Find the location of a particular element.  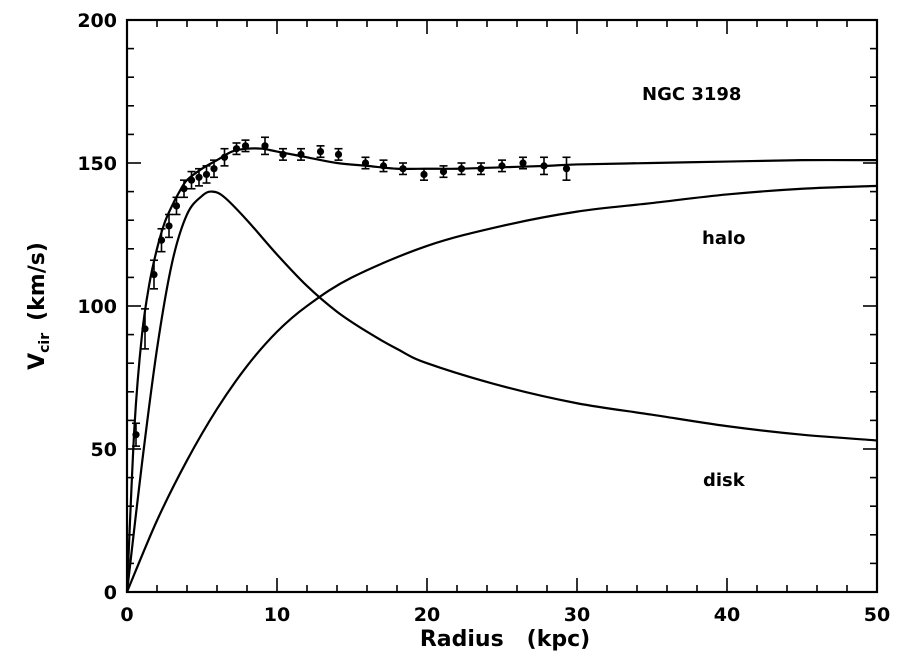

x-tick-label: 50 is located at coordinates (877, 615).